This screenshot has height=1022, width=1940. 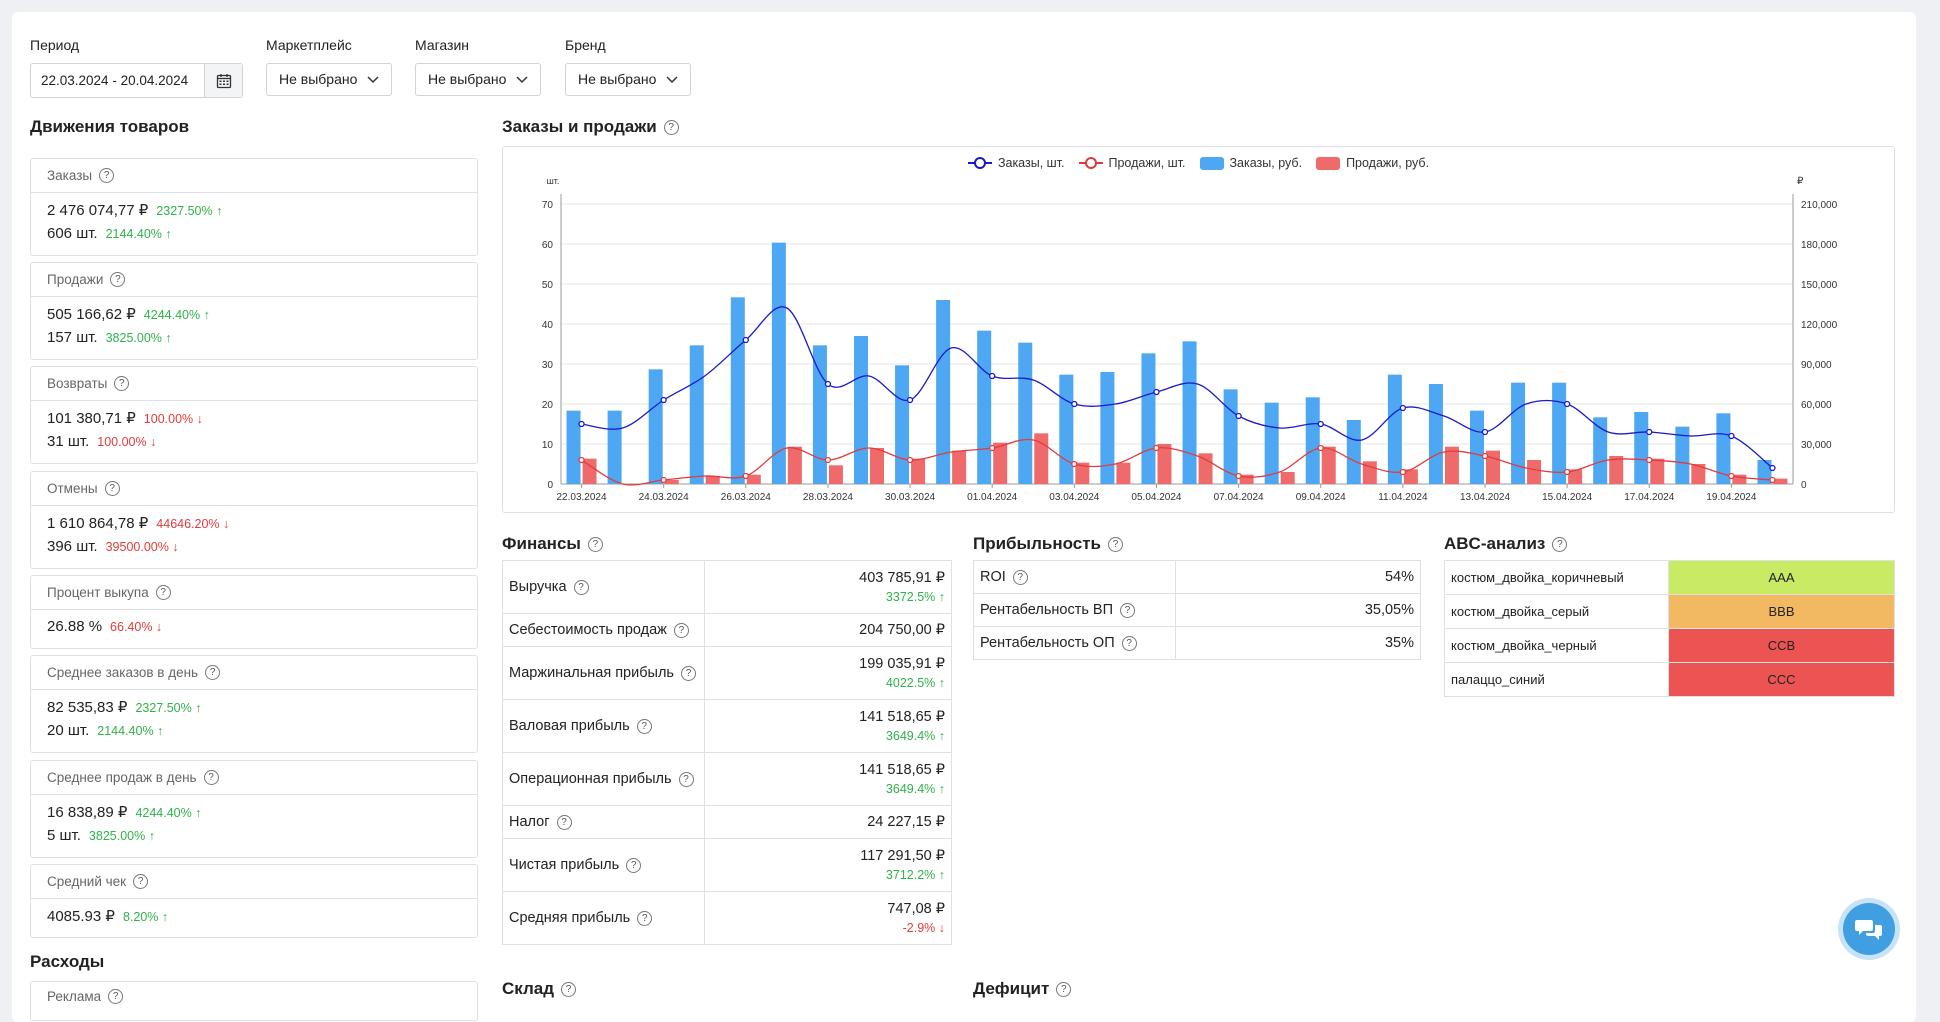 What do you see at coordinates (591, 673) in the screenshot?
I see `finances-row-label: Маржинальная прибыль` at bounding box center [591, 673].